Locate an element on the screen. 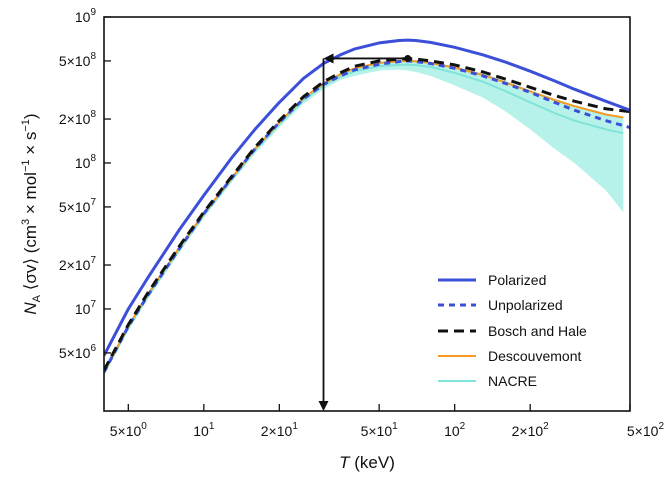 The image size is (665, 479). legend-label-nacre: NACRE is located at coordinates (512, 381).